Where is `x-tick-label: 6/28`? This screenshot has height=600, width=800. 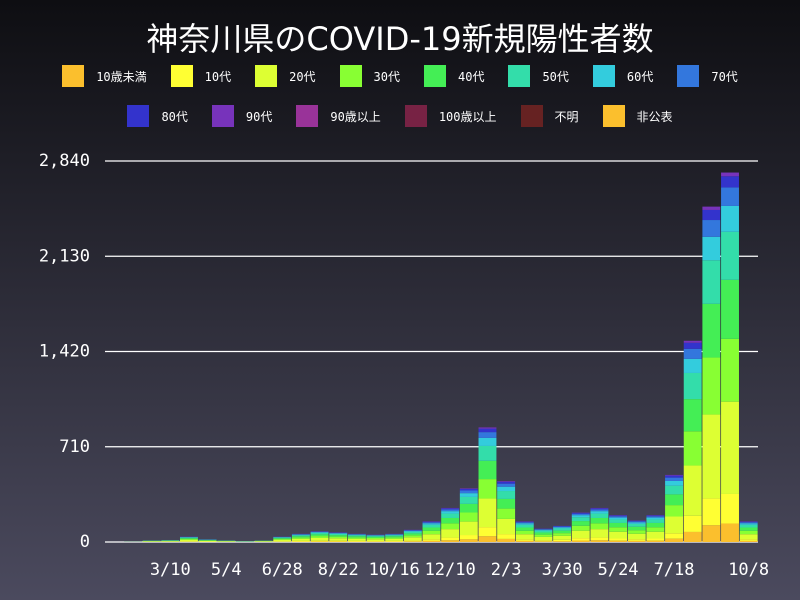 x-tick-label: 6/28 is located at coordinates (282, 570).